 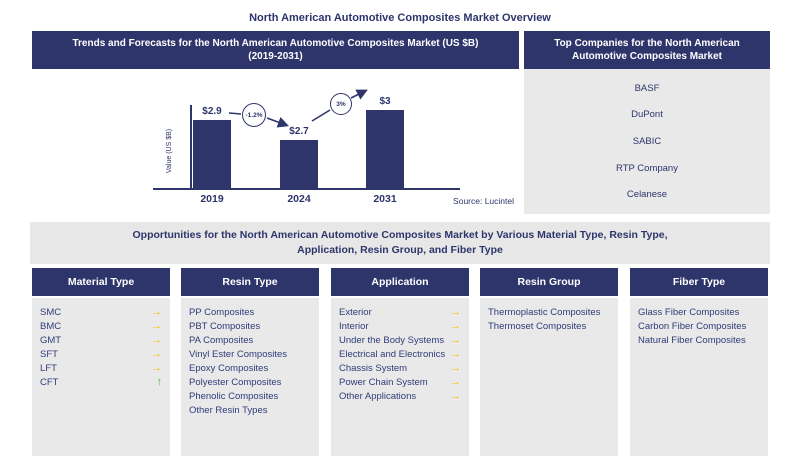 I want to click on item-label: Power Chain System, so click(x=383, y=382).